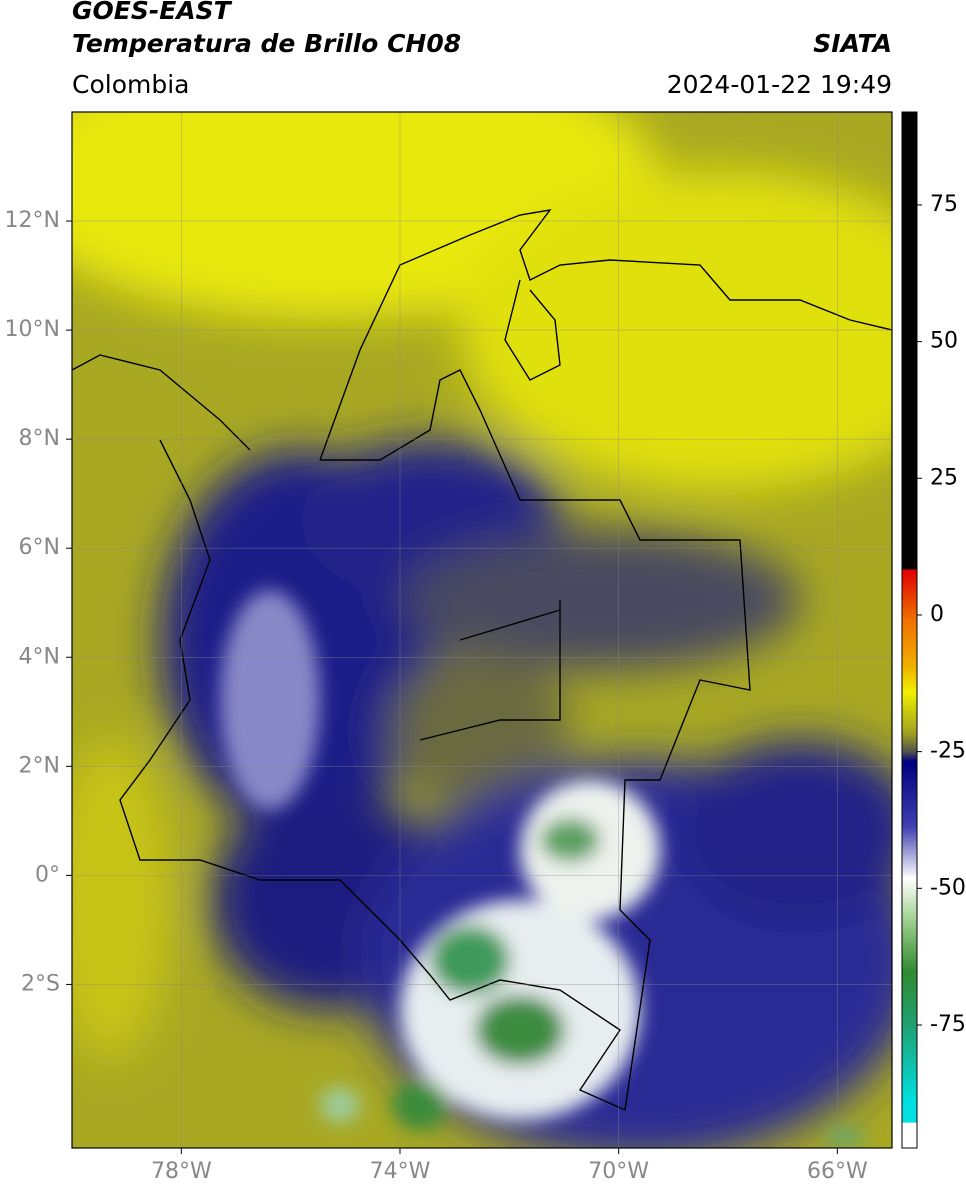 Image resolution: width=966 pixels, height=1194 pixels. I want to click on datetime: 2024-01-22 19:49, so click(779, 84).